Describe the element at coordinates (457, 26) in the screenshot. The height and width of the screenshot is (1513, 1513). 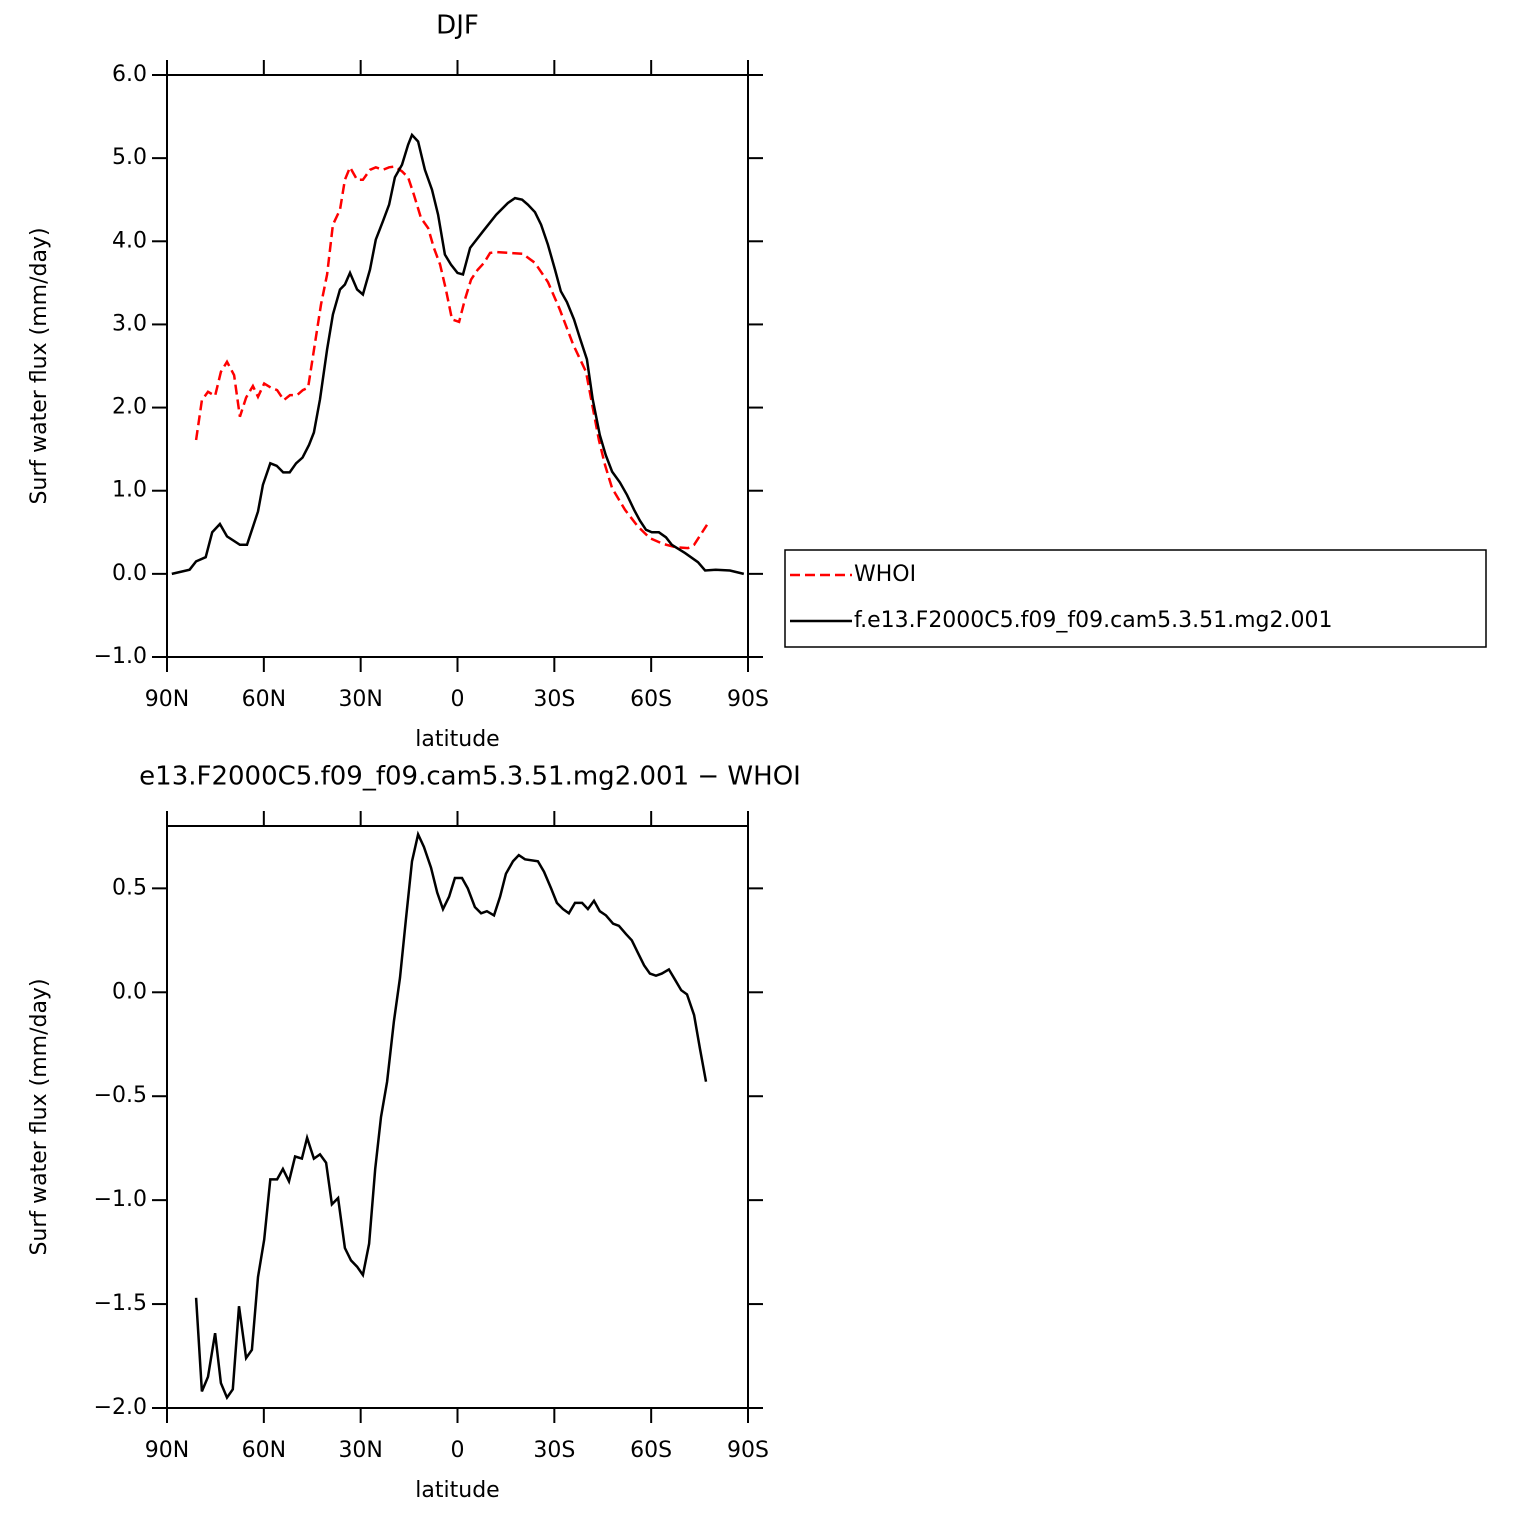
I see `chart-title: DJF` at that location.